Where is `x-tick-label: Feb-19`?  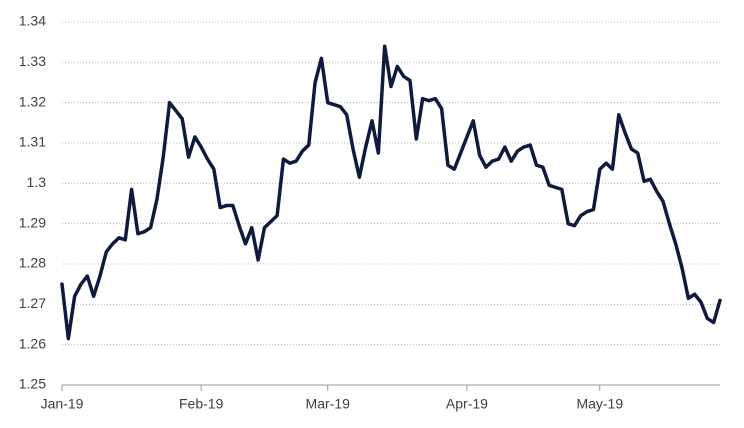 x-tick-label: Feb-19 is located at coordinates (201, 404).